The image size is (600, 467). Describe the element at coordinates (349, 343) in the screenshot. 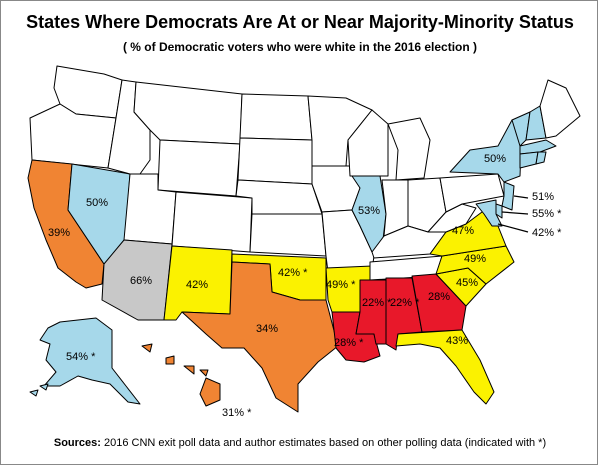

I see `label-louisiana: 28% *` at that location.